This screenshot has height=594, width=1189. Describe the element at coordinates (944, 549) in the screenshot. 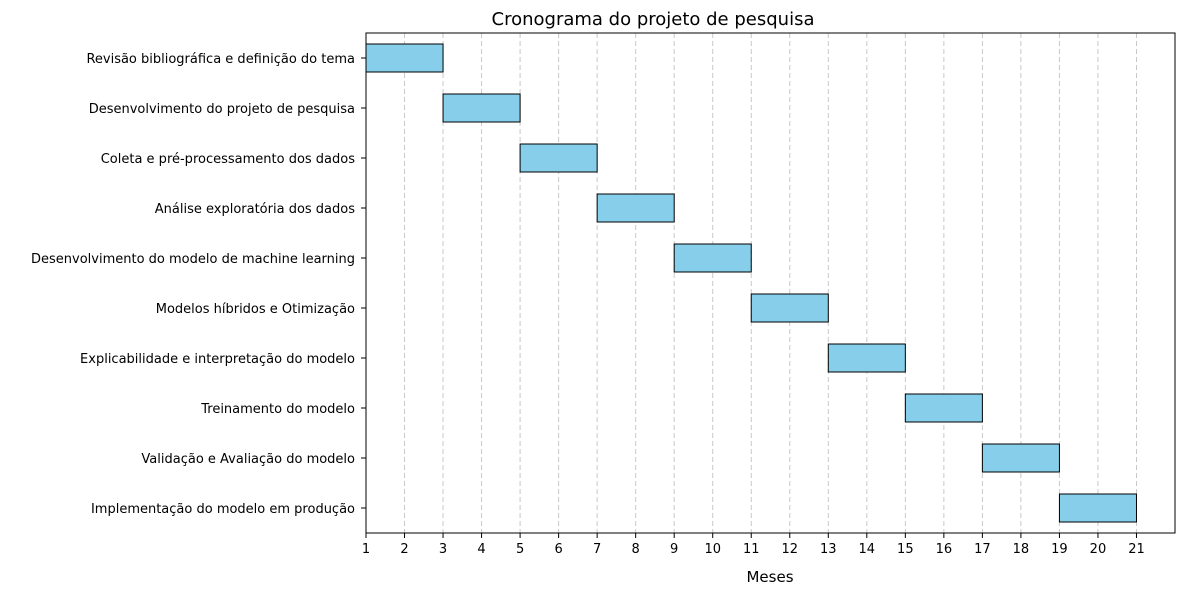

I see `x-tick-label: 16` at that location.